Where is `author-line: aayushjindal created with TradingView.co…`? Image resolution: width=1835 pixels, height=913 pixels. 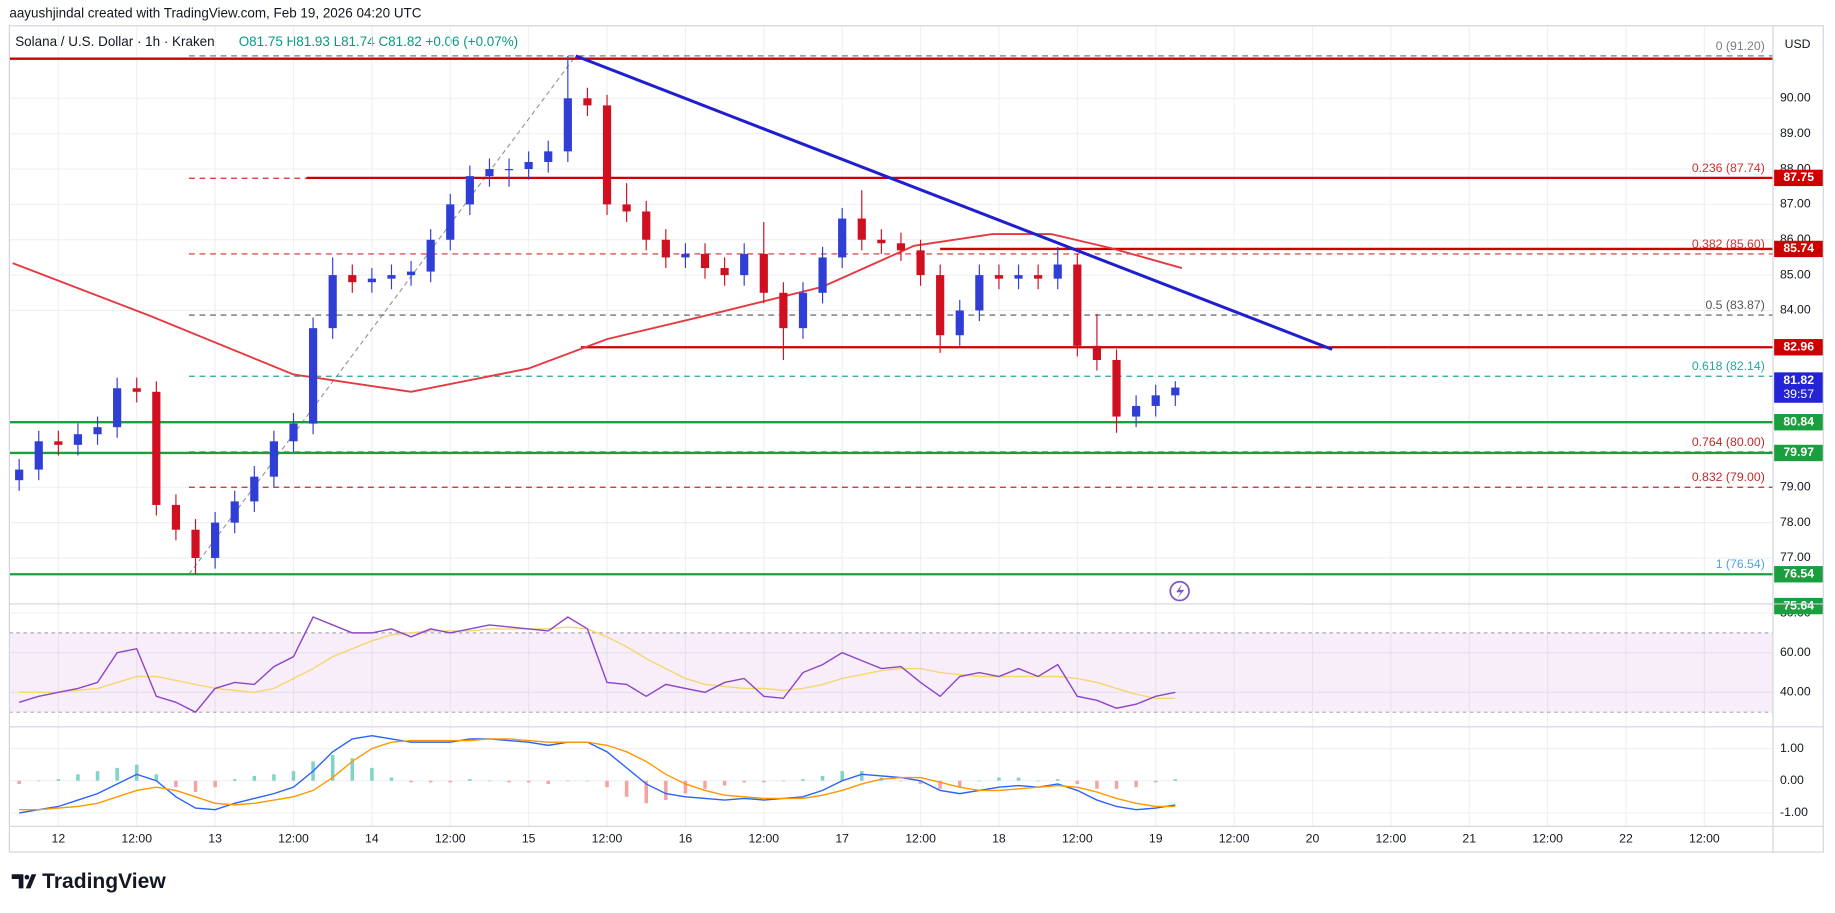
author-line: aayushjindal created with TradingView.co… is located at coordinates (215, 13).